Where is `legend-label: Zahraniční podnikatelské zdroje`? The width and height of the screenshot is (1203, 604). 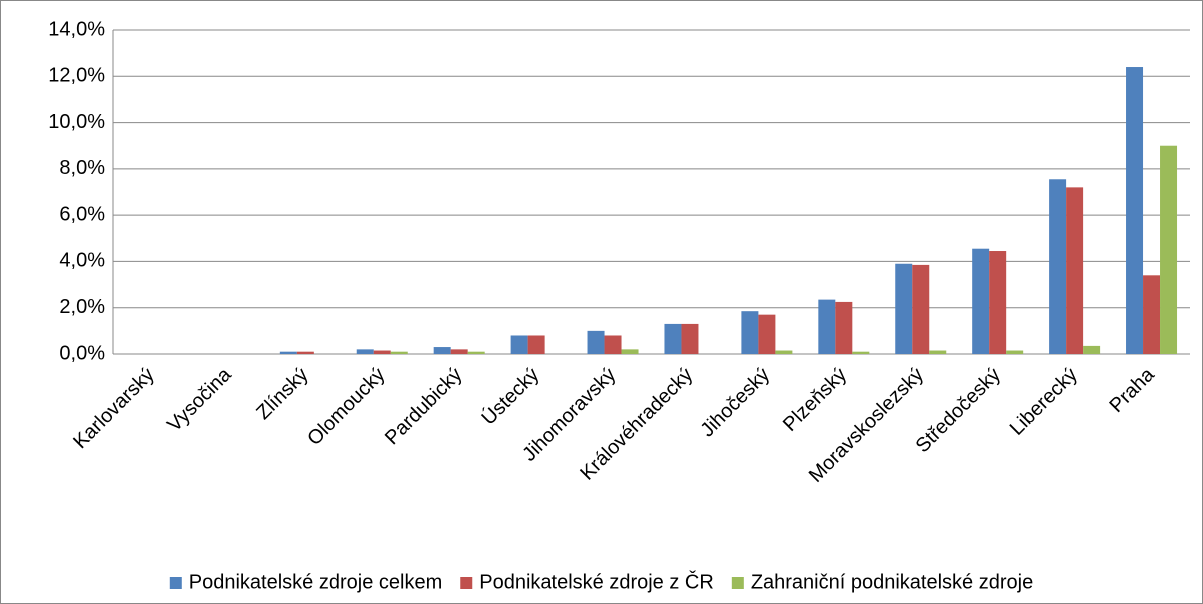
legend-label: Zahraniční podnikatelské zdroje is located at coordinates (892, 582).